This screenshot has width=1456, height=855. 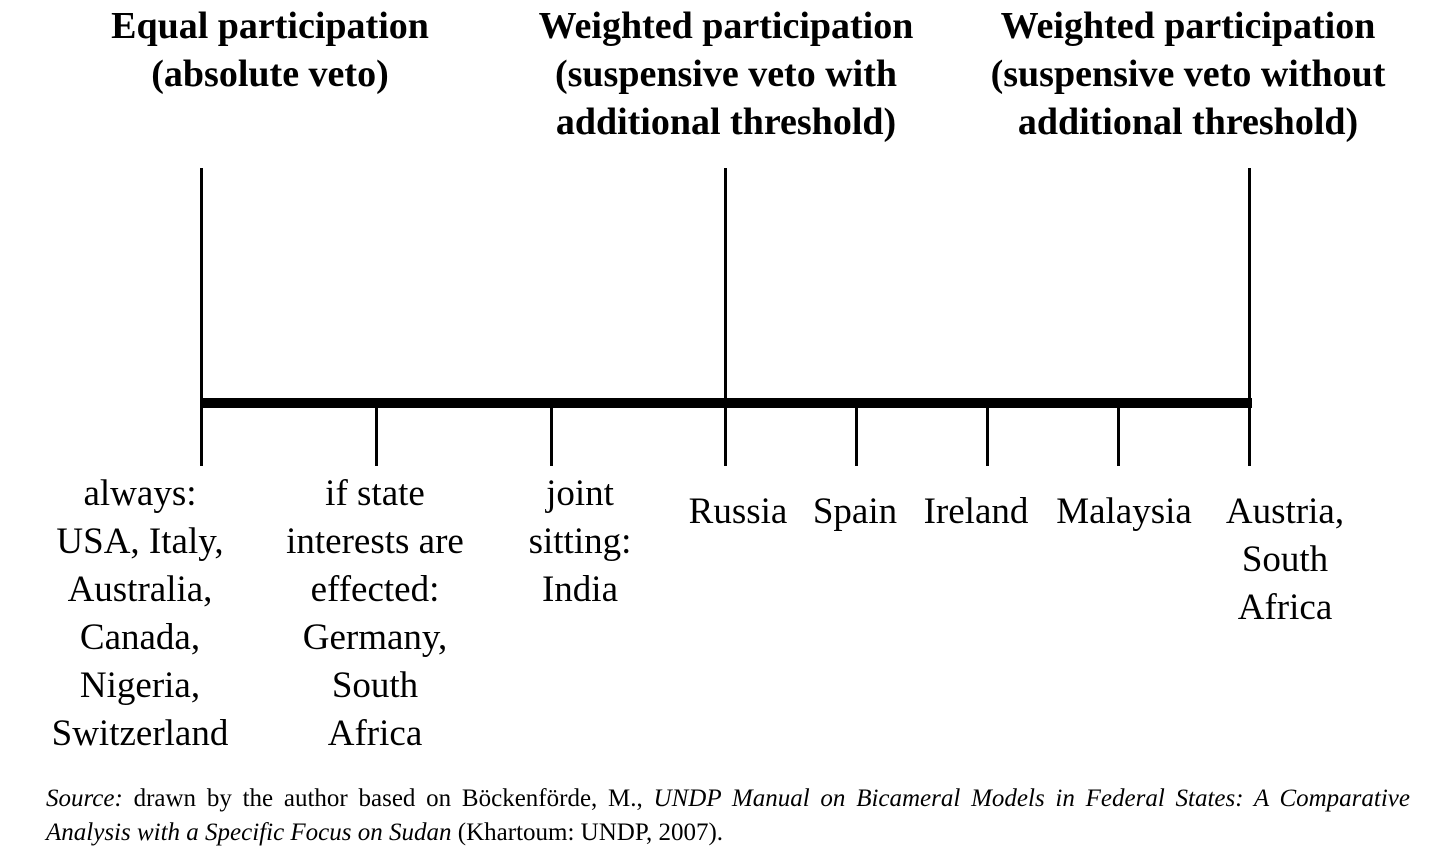 I want to click on source-label: Source:, so click(x=84, y=798).